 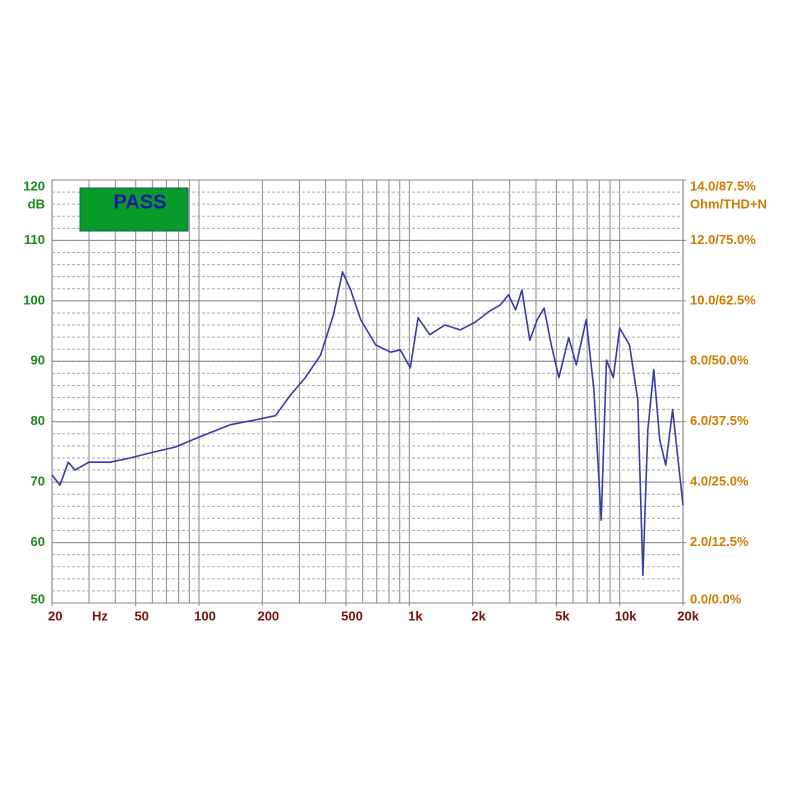 I want to click on x-tick-label: 1k, so click(x=415, y=615).